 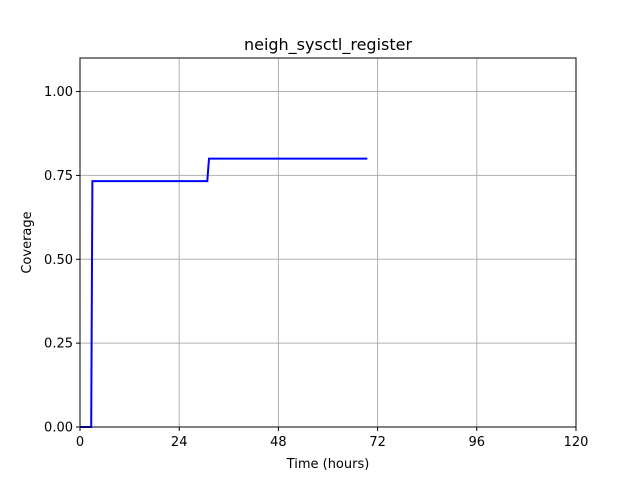 I want to click on x-tick-label: 0, so click(x=80, y=442).